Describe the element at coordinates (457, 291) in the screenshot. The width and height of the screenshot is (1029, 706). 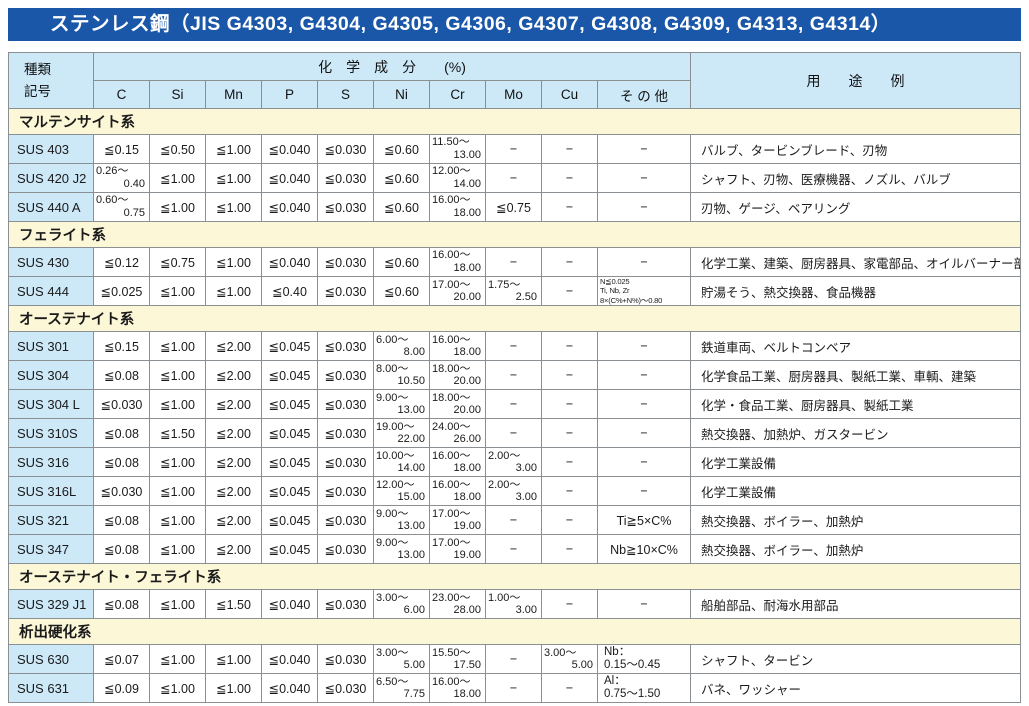
I see `chem-range-cell: 17.00～ 20.00` at that location.